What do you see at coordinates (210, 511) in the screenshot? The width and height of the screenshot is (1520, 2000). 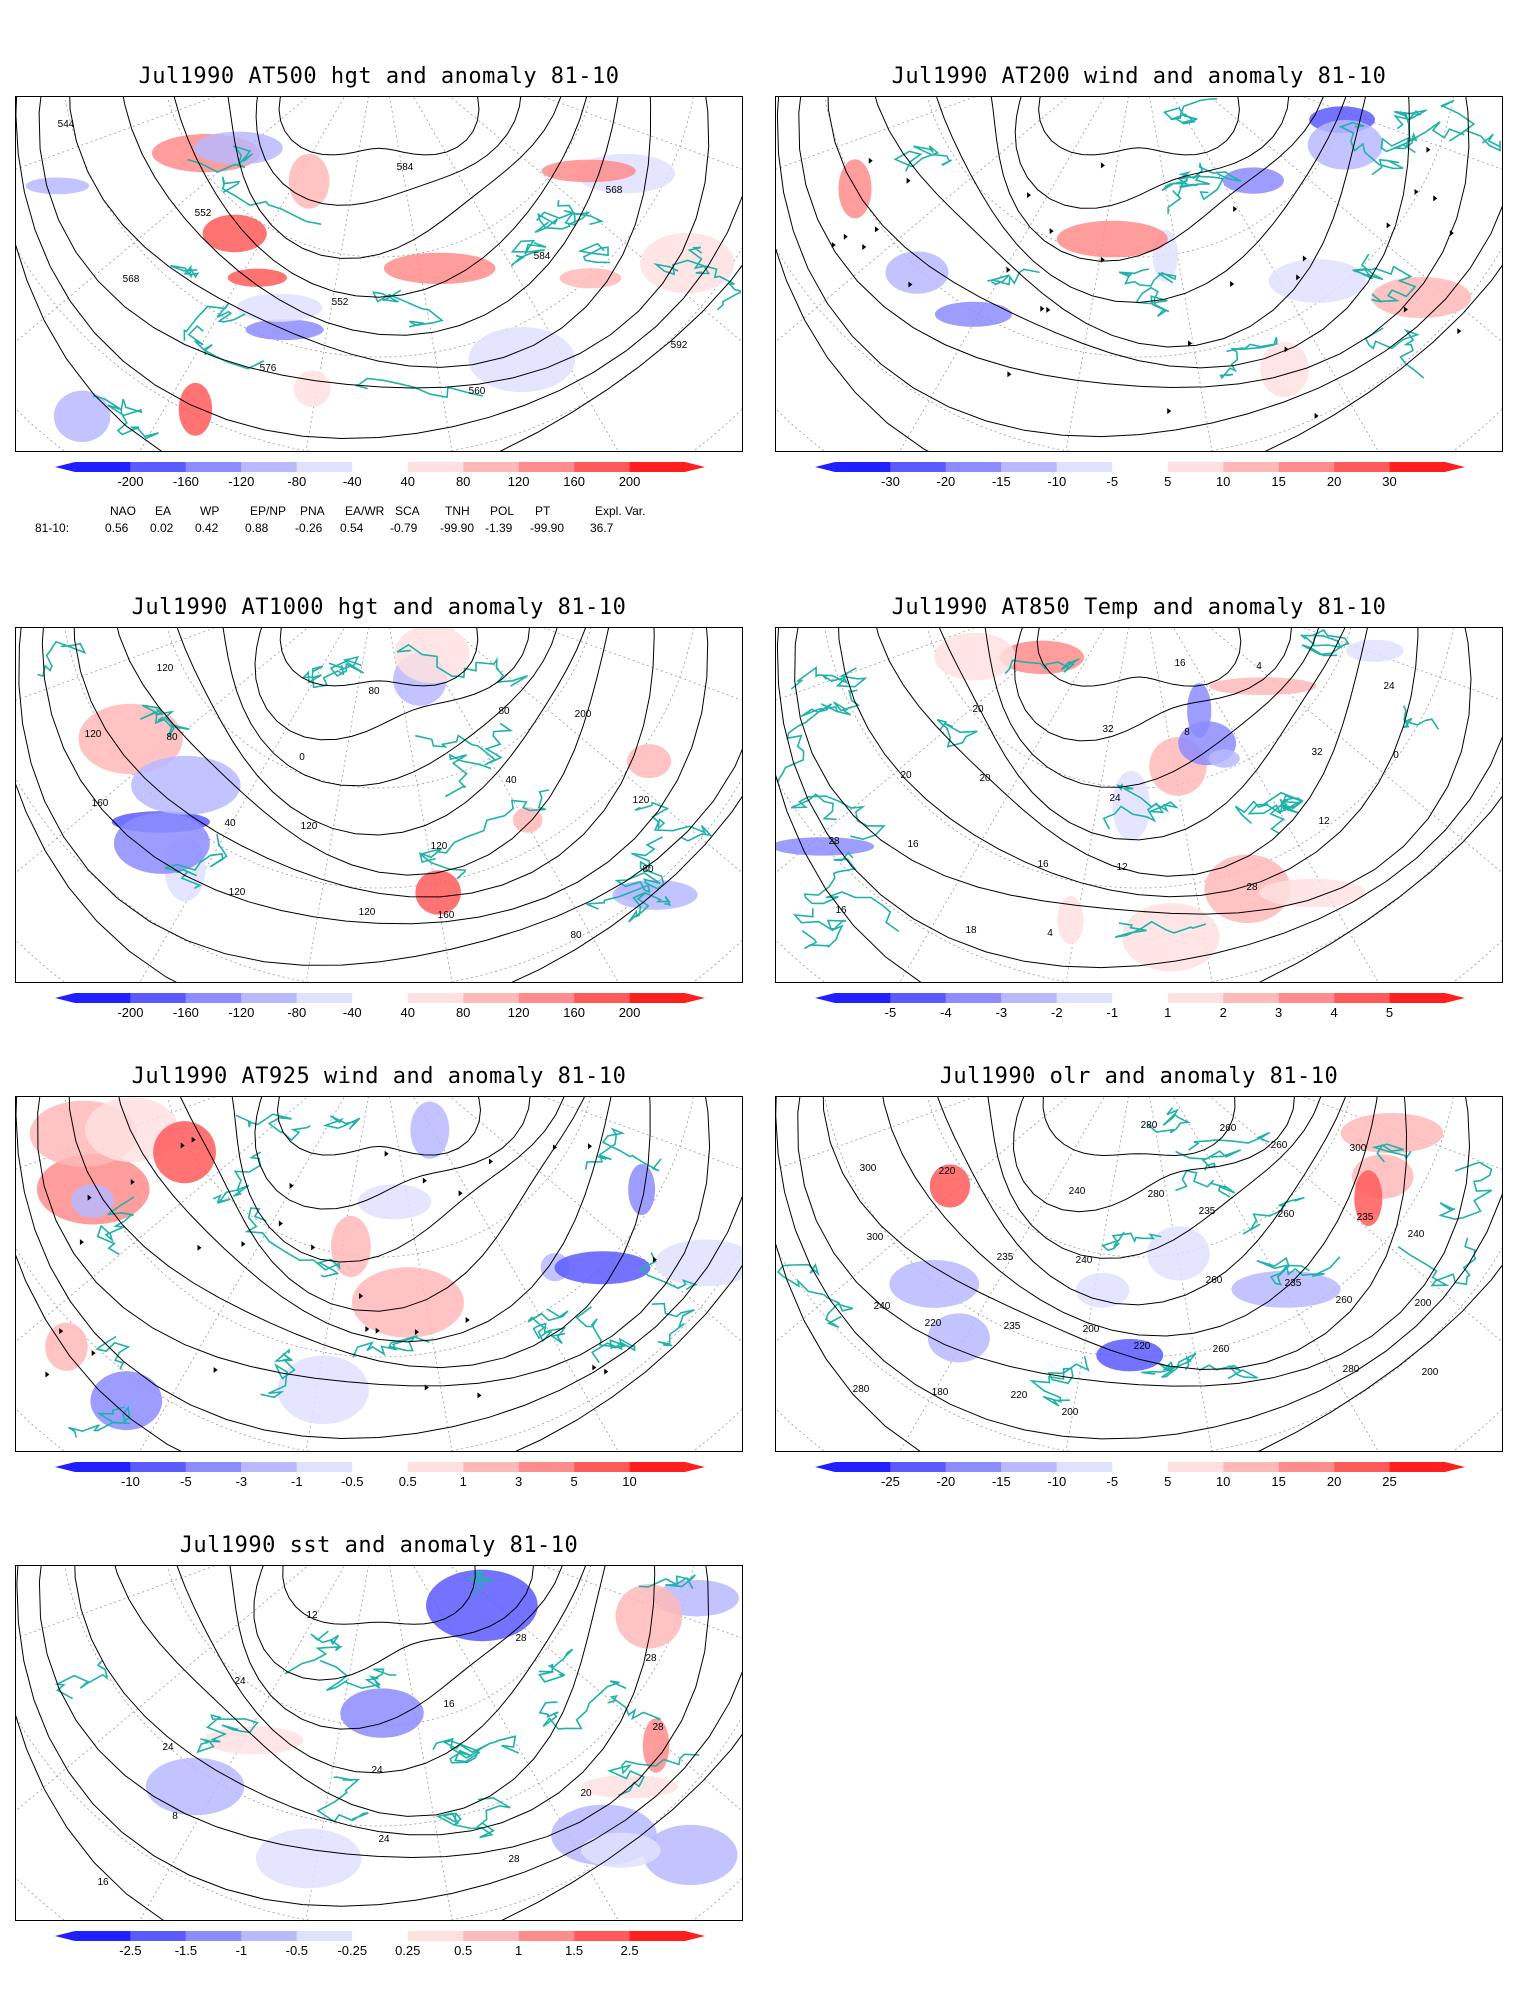 I see `index-header: WP` at bounding box center [210, 511].